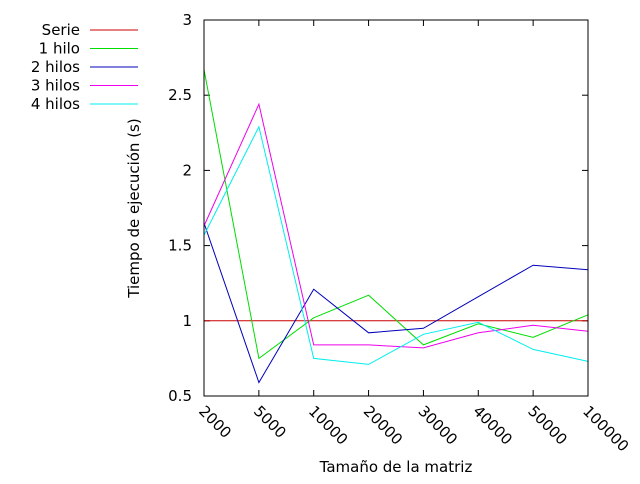 Image resolution: width=640 pixels, height=484 pixels. Describe the element at coordinates (180, 95) in the screenshot. I see `y-tick-label: 2.5` at that location.